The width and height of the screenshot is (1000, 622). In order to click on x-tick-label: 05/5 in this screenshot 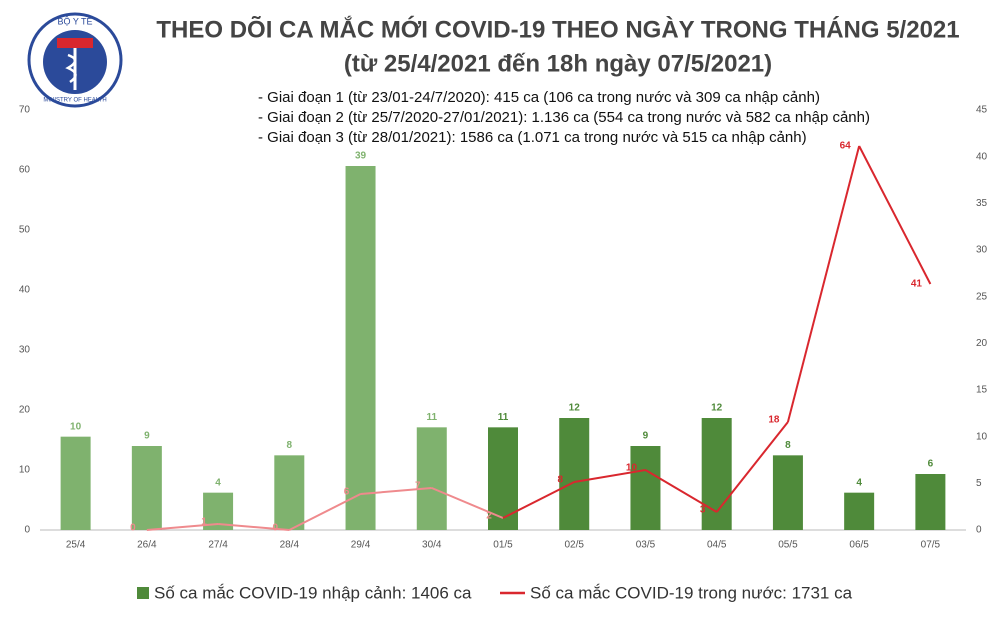, I will do `click(788, 545)`.